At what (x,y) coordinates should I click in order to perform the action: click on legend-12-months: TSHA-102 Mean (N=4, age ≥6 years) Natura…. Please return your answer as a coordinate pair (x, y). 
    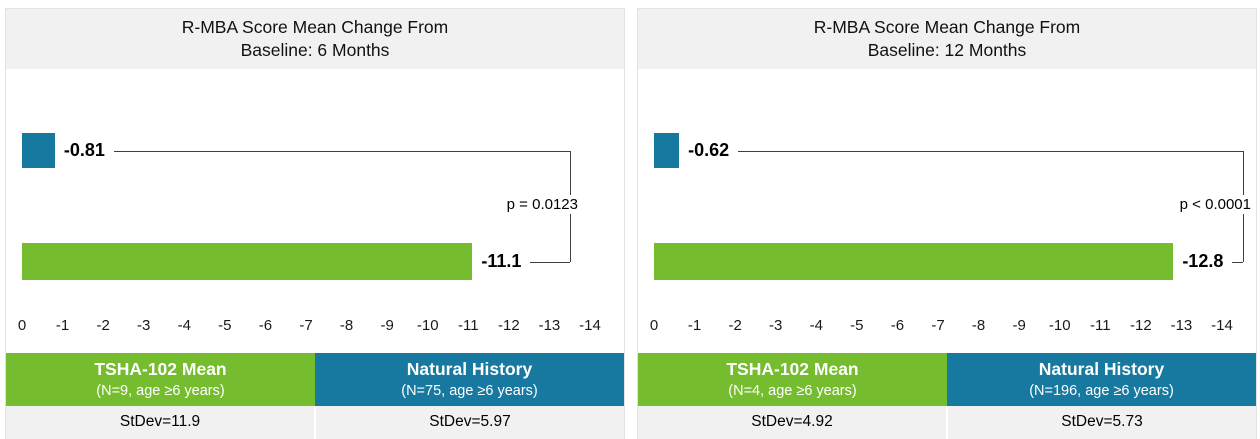
    Looking at the image, I should click on (947, 379).